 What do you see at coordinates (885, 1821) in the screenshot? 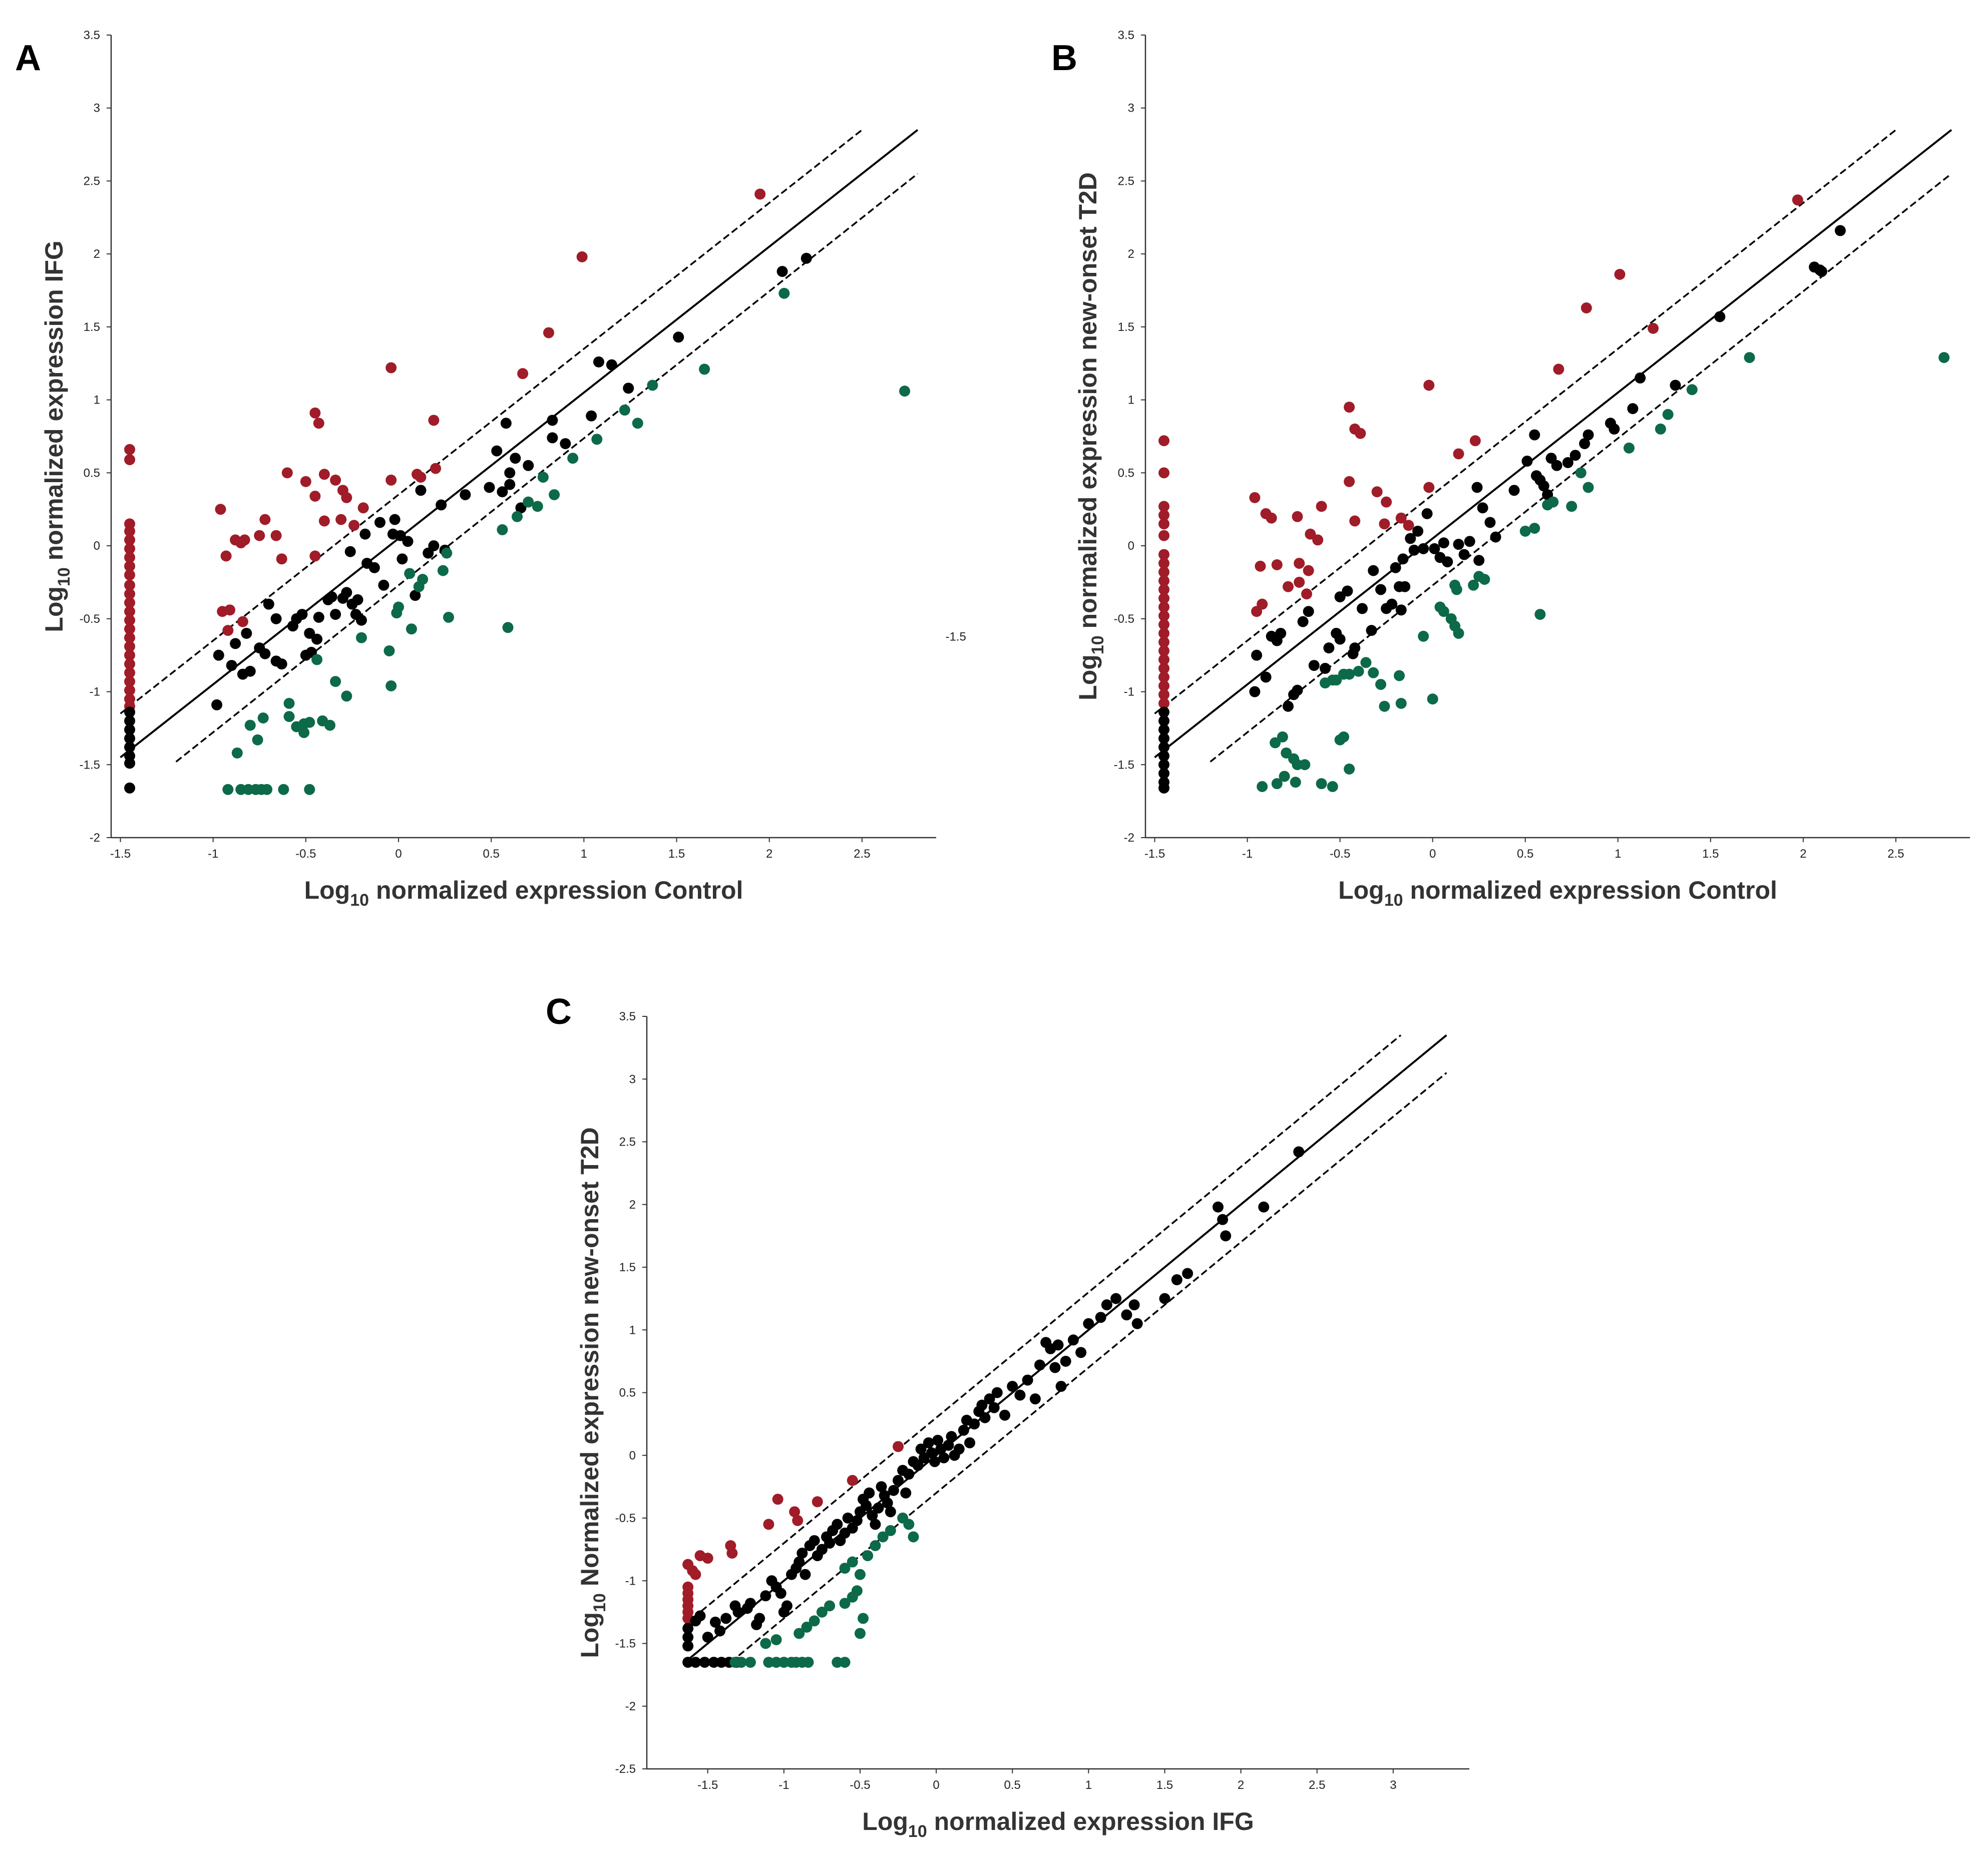
I see `x-axis-title-prefix: Log` at bounding box center [885, 1821].